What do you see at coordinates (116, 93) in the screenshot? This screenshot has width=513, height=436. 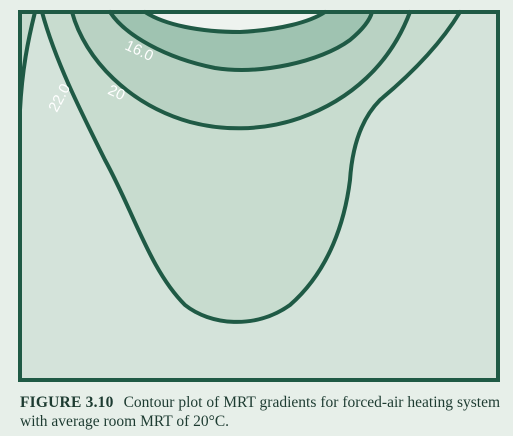 I see `contour-label-20: 20` at bounding box center [116, 93].